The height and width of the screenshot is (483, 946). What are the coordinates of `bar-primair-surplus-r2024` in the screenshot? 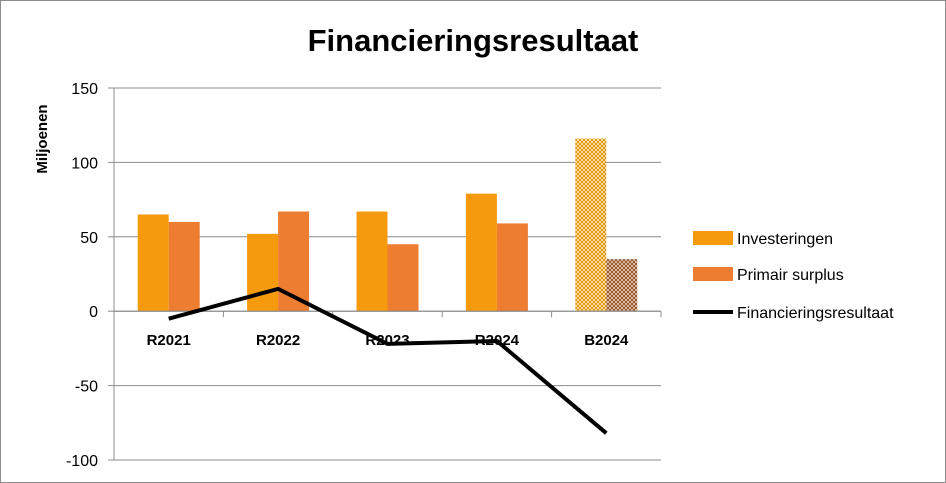 It's located at (512, 267).